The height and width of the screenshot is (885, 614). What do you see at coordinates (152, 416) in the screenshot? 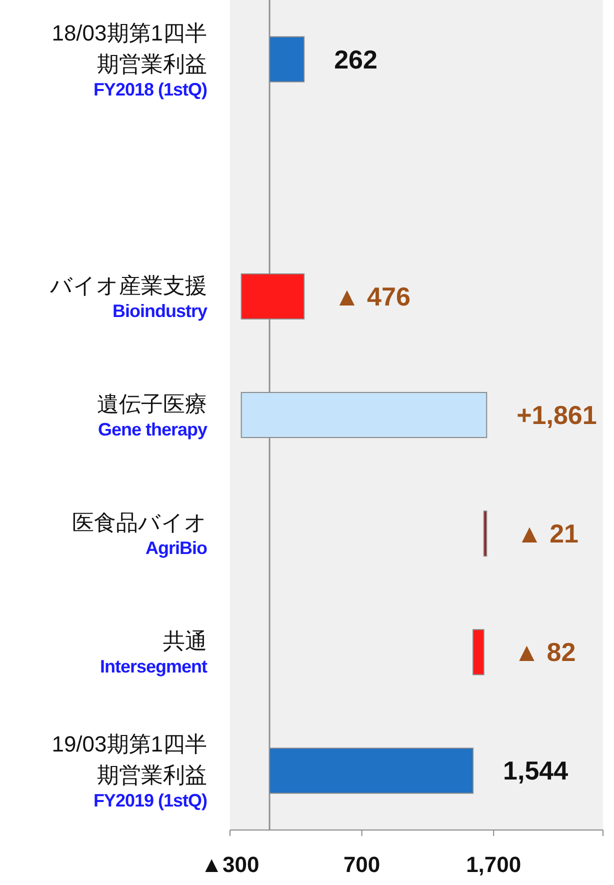
I see `y-tick-label: 遺伝子医療 Gene therapy` at bounding box center [152, 416].